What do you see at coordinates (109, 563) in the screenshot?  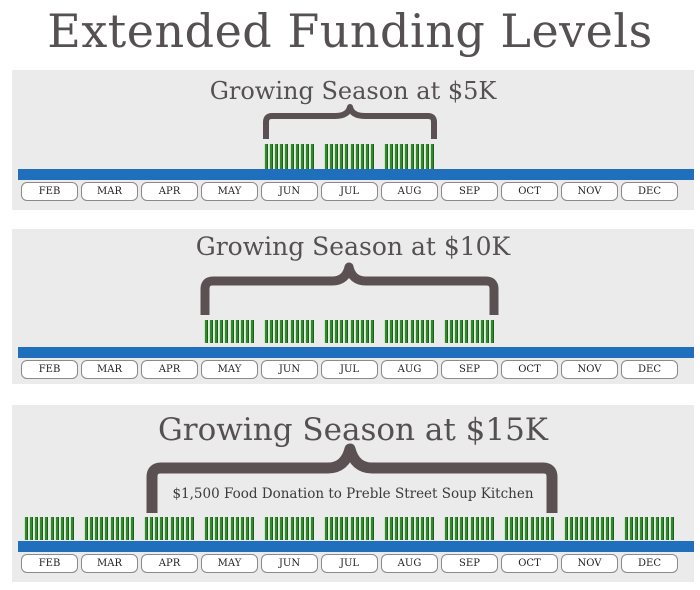 I see `month-label-mar: MAR` at bounding box center [109, 563].